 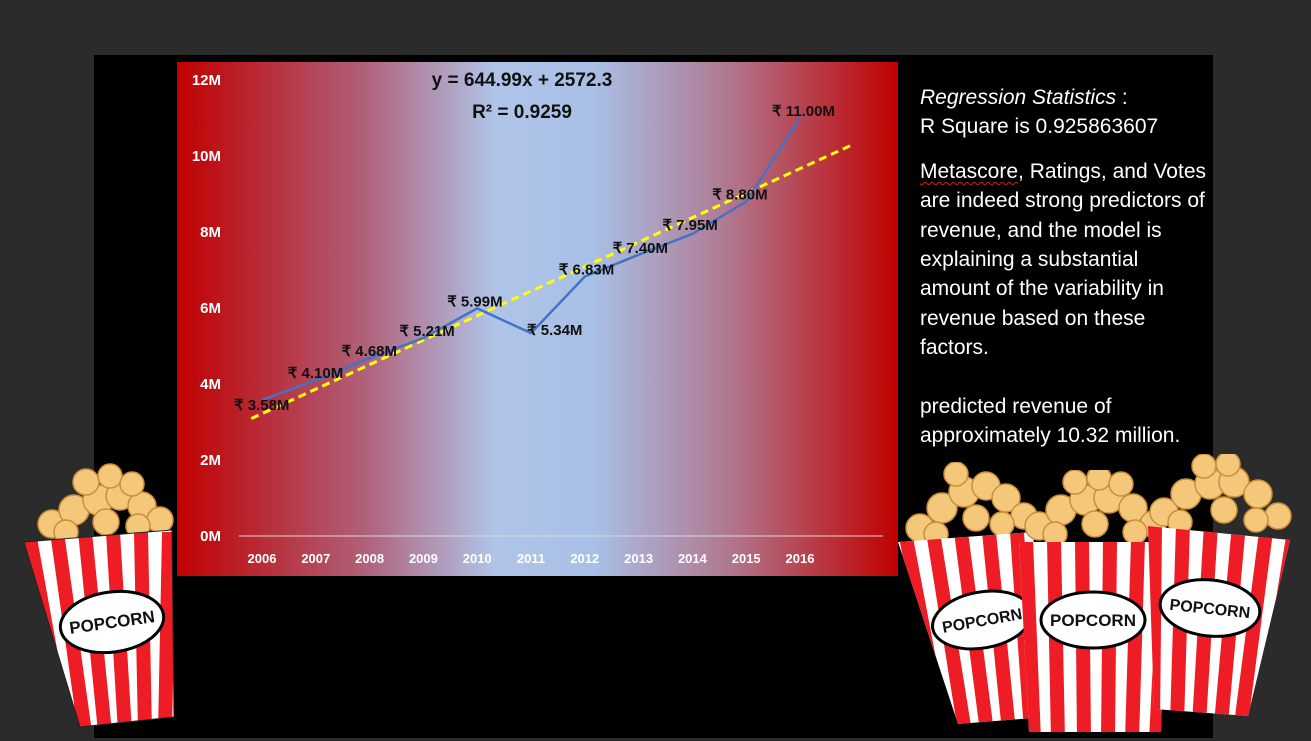 What do you see at coordinates (210, 308) in the screenshot?
I see `y-tick-label: 6M` at bounding box center [210, 308].